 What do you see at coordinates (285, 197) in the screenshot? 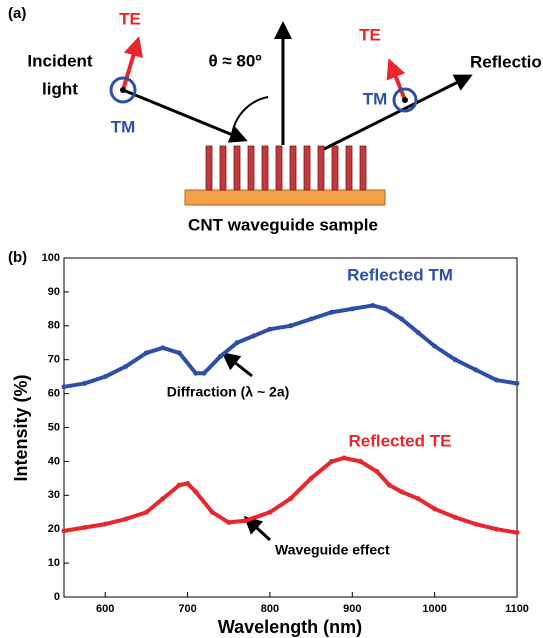
I see `substrate` at bounding box center [285, 197].